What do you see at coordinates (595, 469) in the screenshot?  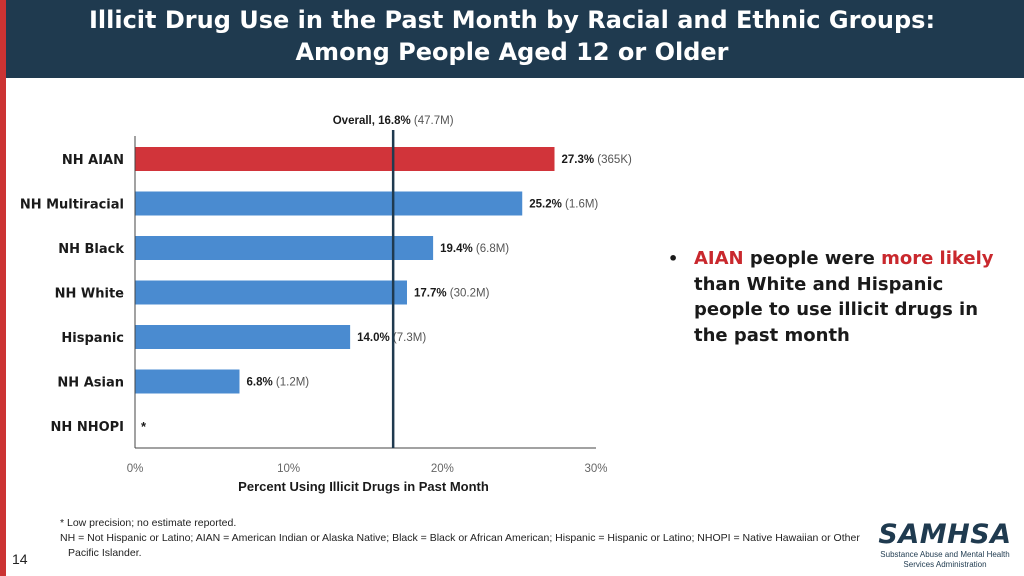 I see `x-tick-label: 30%` at bounding box center [595, 469].